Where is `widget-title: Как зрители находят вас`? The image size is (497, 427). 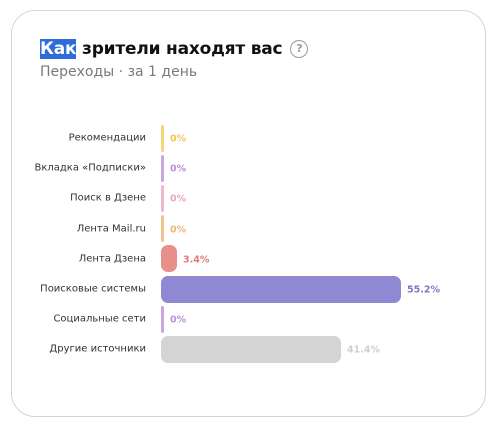 widget-title: Как зрители находят вас is located at coordinates (161, 49).